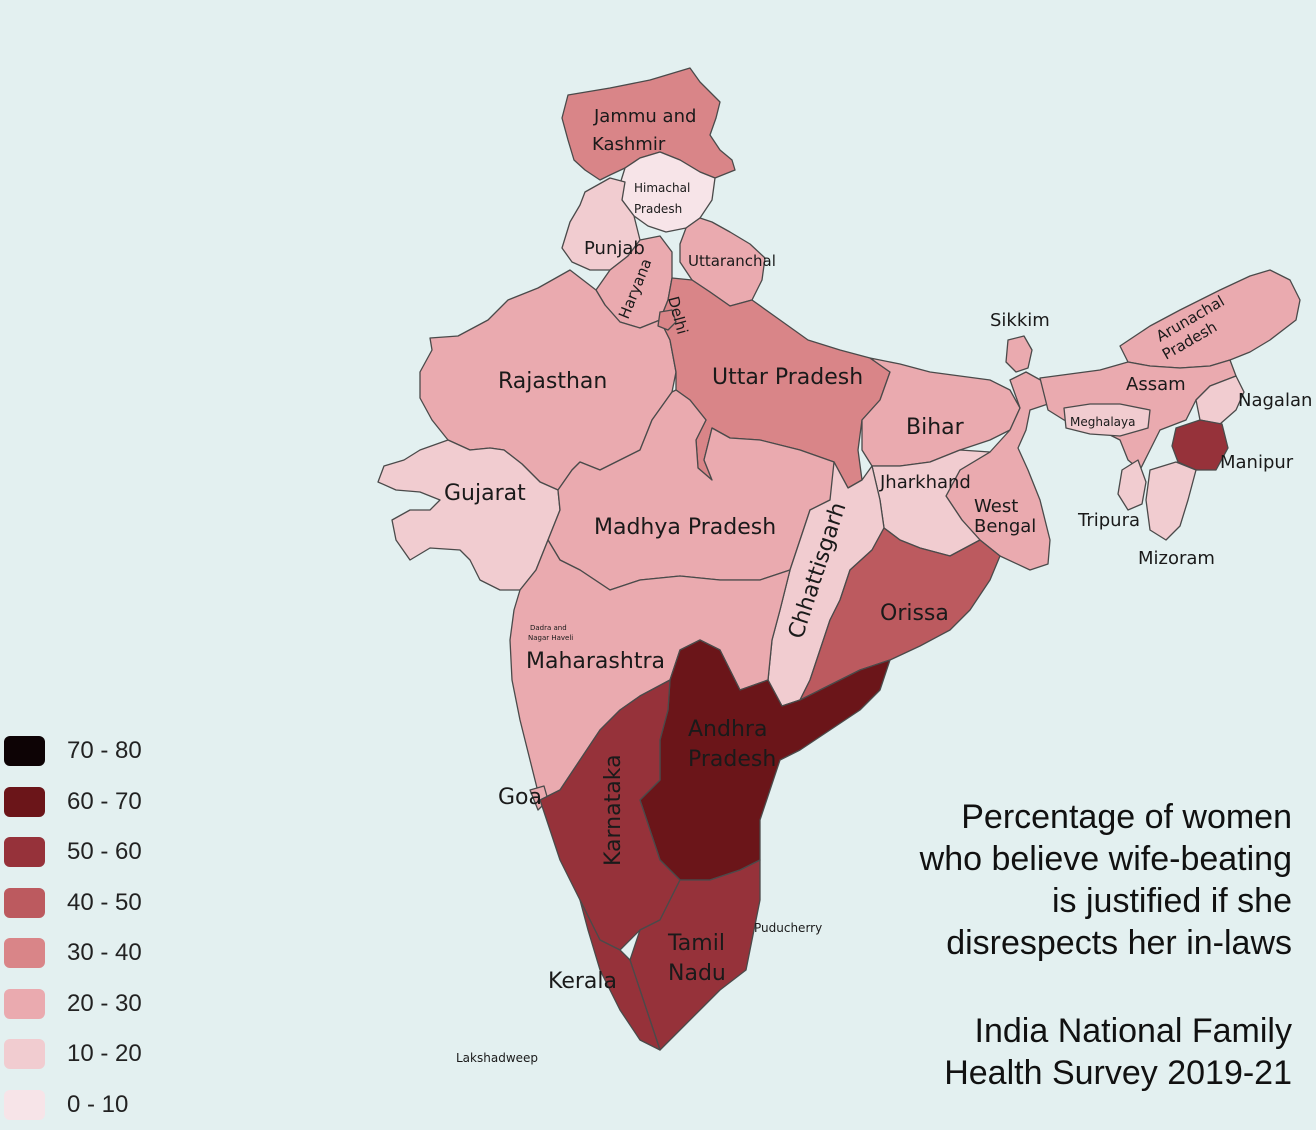  Describe the element at coordinates (1108, 520) in the screenshot. I see `label-tripura: Tripura` at that location.